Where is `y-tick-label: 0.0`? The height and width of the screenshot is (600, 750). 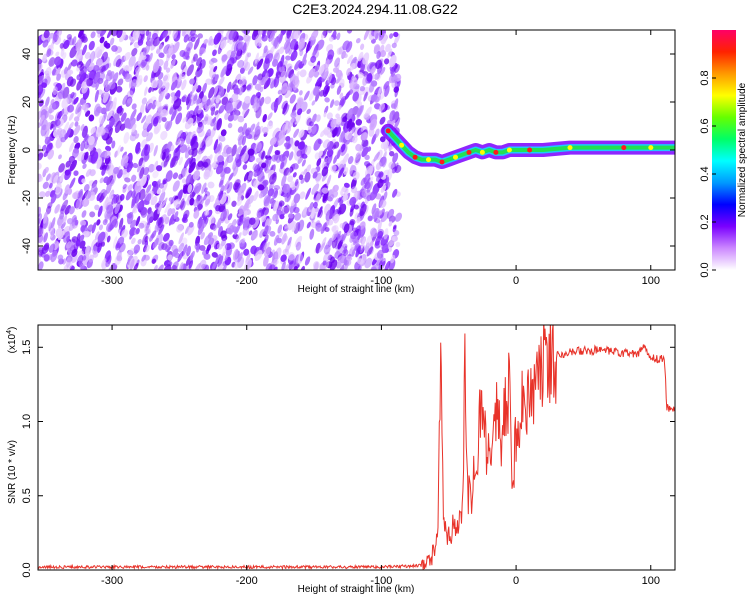
y-tick-label: 0.0 is located at coordinates (27, 569).